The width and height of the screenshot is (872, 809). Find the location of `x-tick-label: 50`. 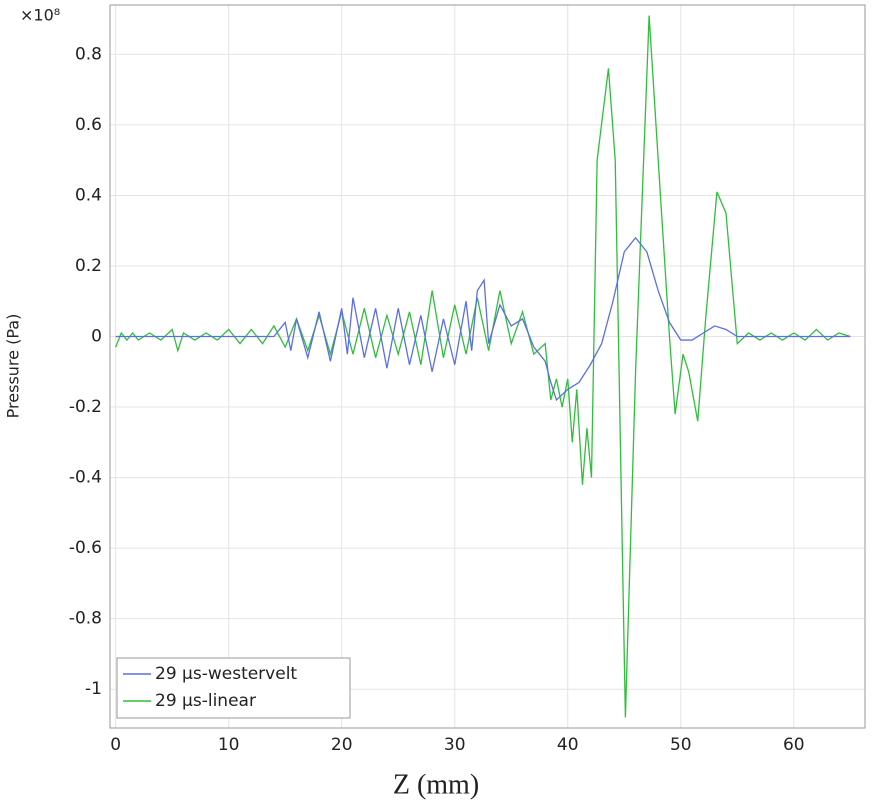

x-tick-label: 50 is located at coordinates (681, 745).